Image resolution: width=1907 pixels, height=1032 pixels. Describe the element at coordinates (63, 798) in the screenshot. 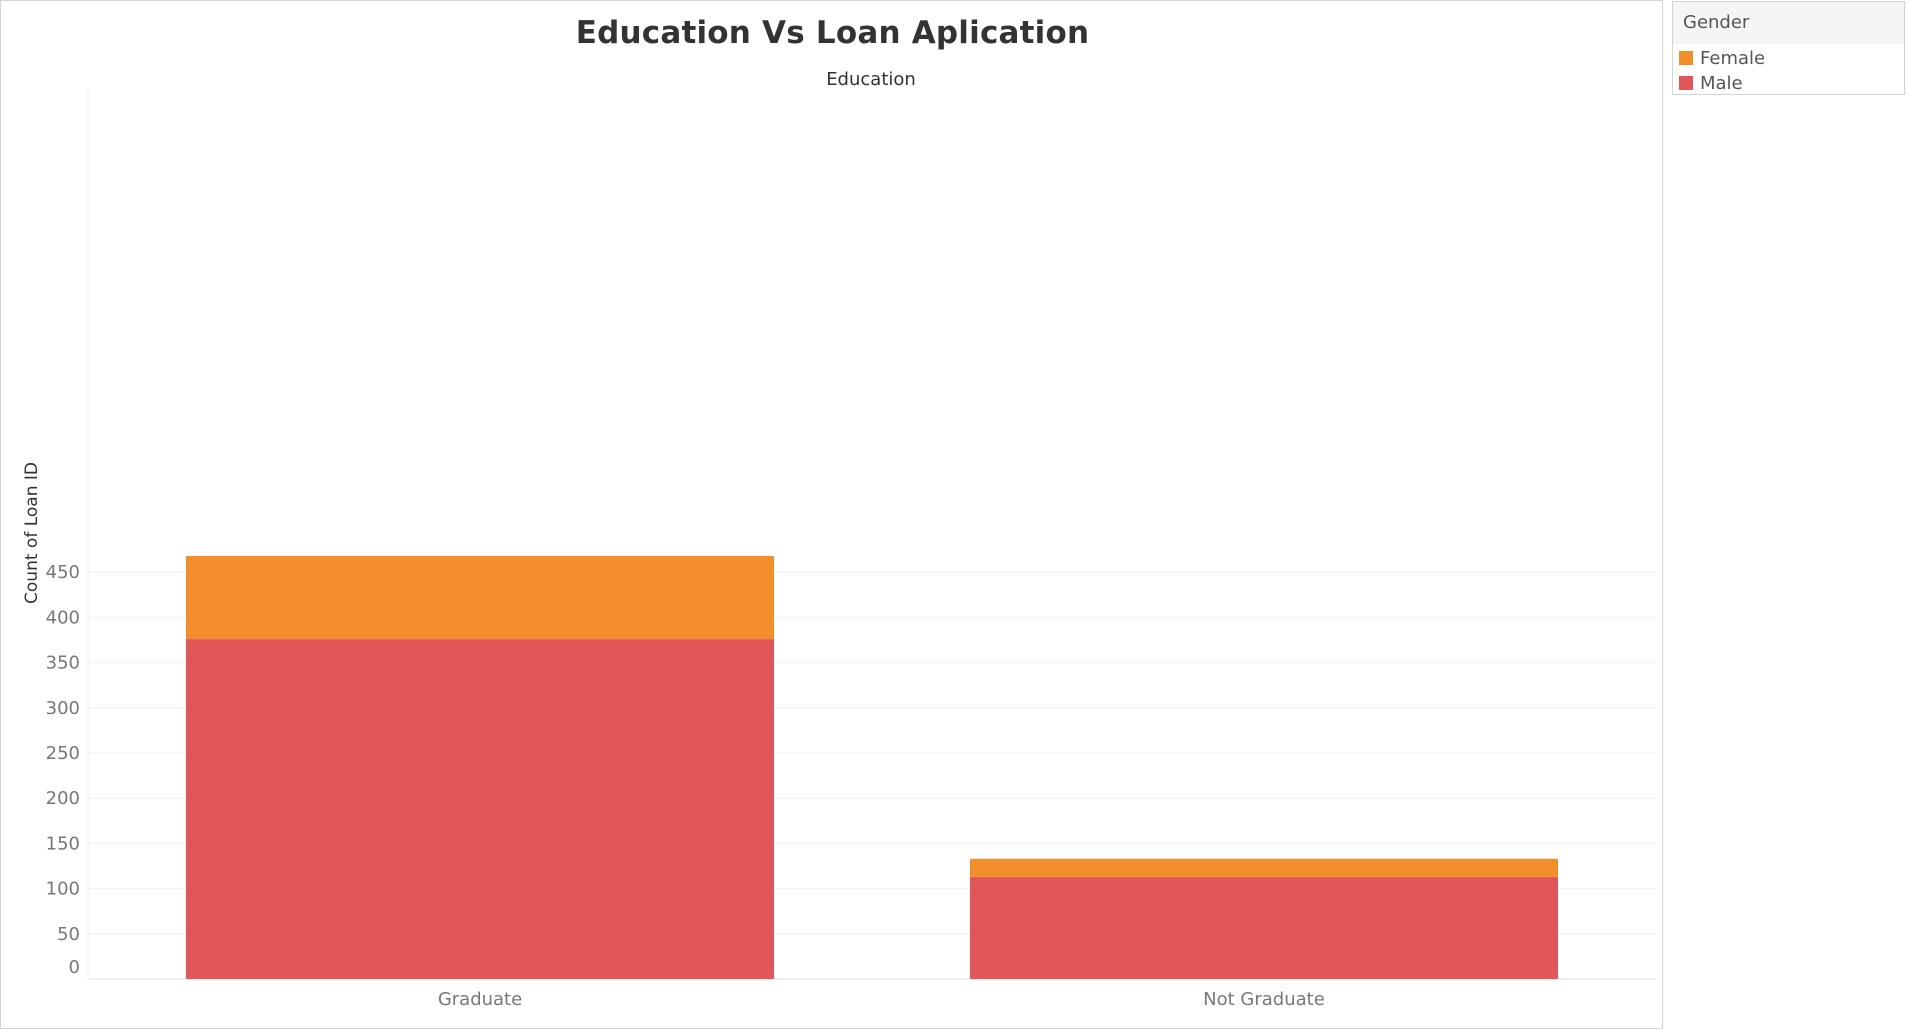

I see `y-tick-label: 200` at that location.